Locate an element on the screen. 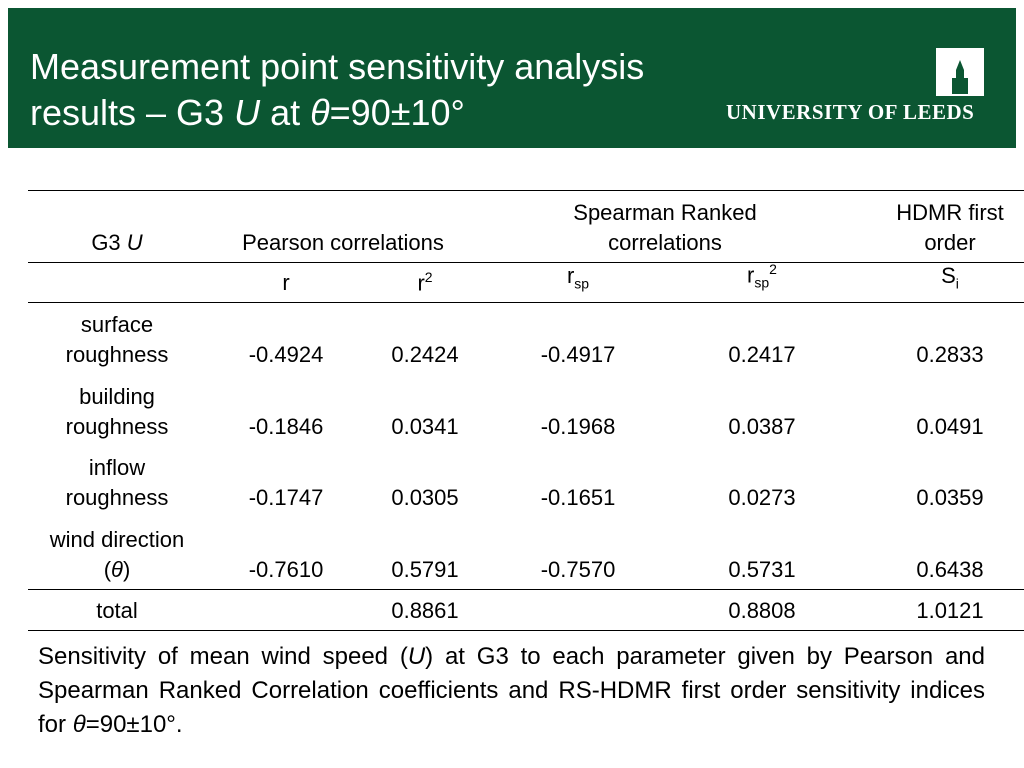 The width and height of the screenshot is (1024, 768). text: 0.0341 is located at coordinates (425, 426).